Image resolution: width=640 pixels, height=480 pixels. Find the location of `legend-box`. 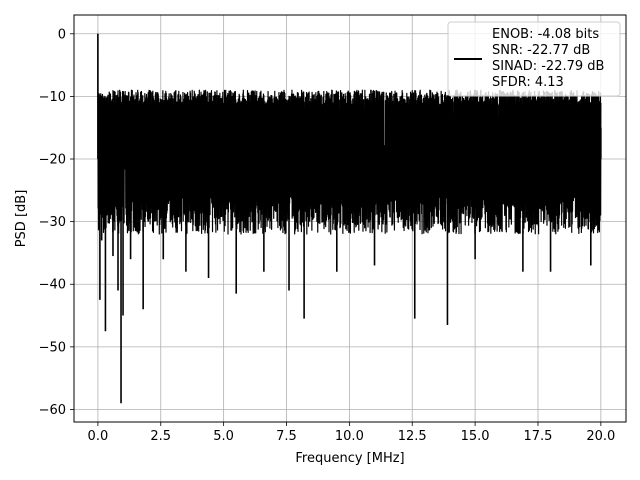

legend-box is located at coordinates (534, 59).